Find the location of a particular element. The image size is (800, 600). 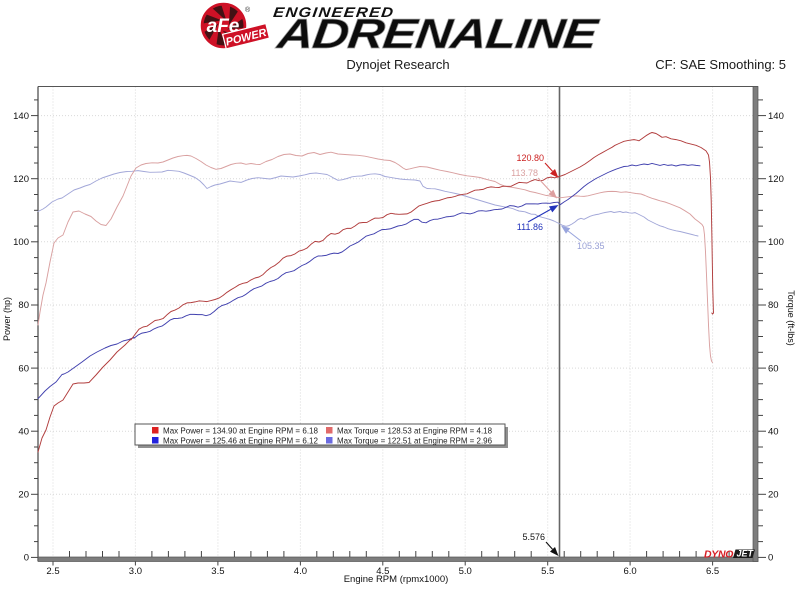

svg-text: ADRENALINE is located at coordinates (438, 33).